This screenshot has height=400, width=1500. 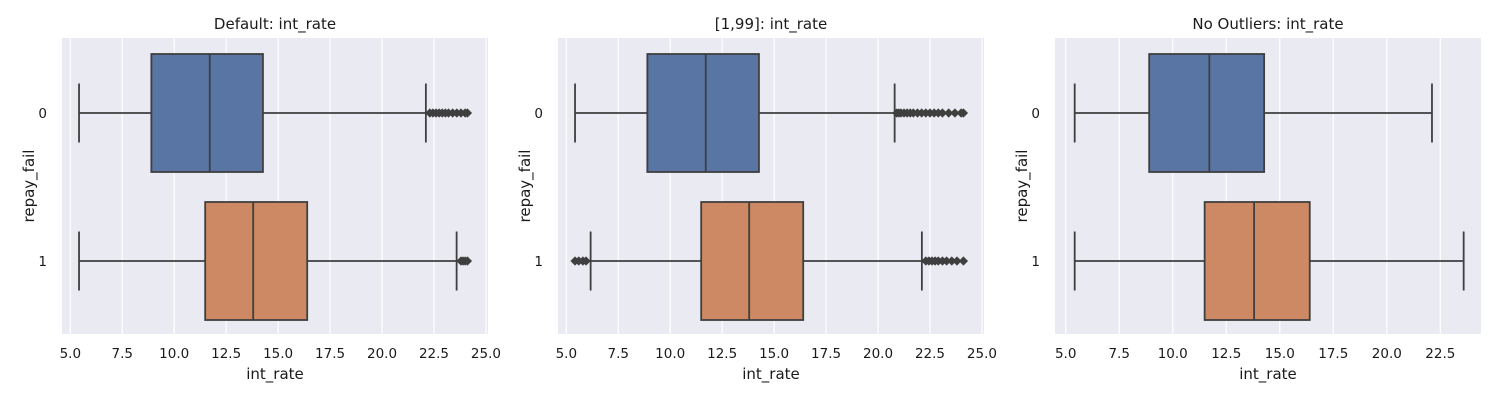 I want to click on chart-title: [1,99]: int_rate, so click(x=771, y=24).